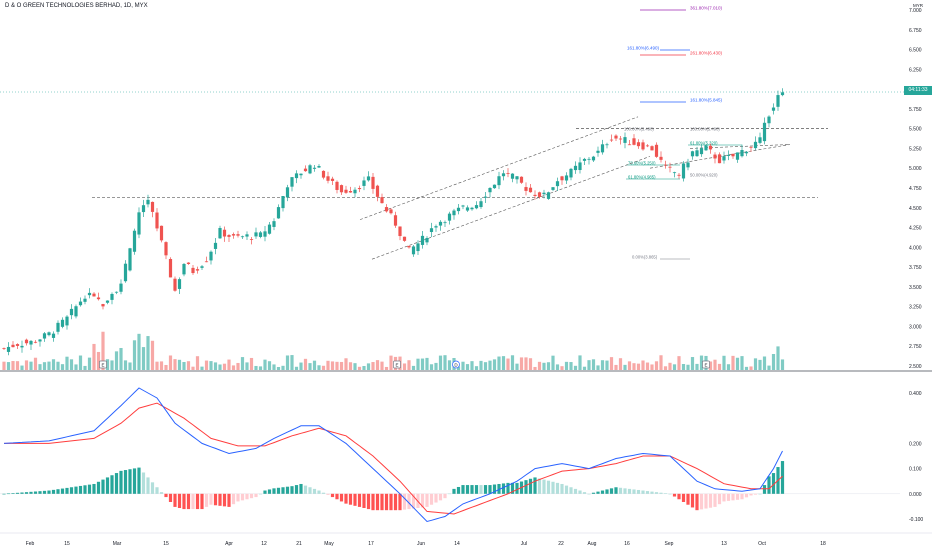  Describe the element at coordinates (762, 544) in the screenshot. I see `time-tick-label: Oct` at that location.